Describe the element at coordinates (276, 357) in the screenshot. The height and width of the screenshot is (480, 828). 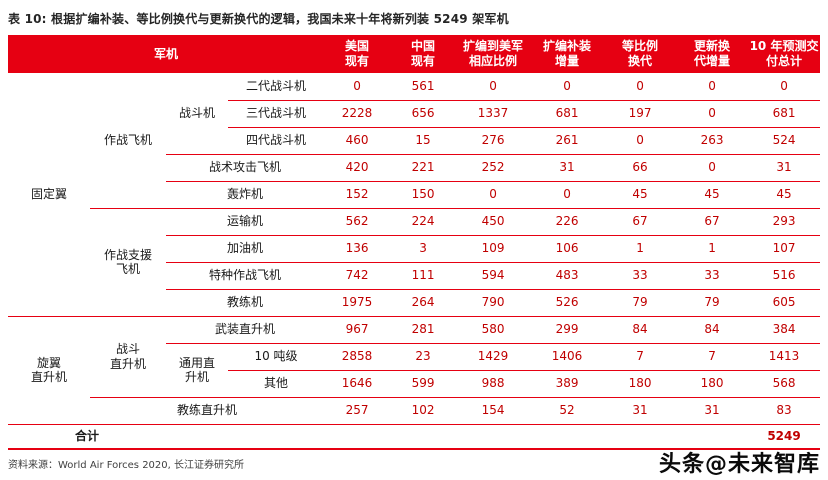
I see `row-label: 10 吨级` at that location.